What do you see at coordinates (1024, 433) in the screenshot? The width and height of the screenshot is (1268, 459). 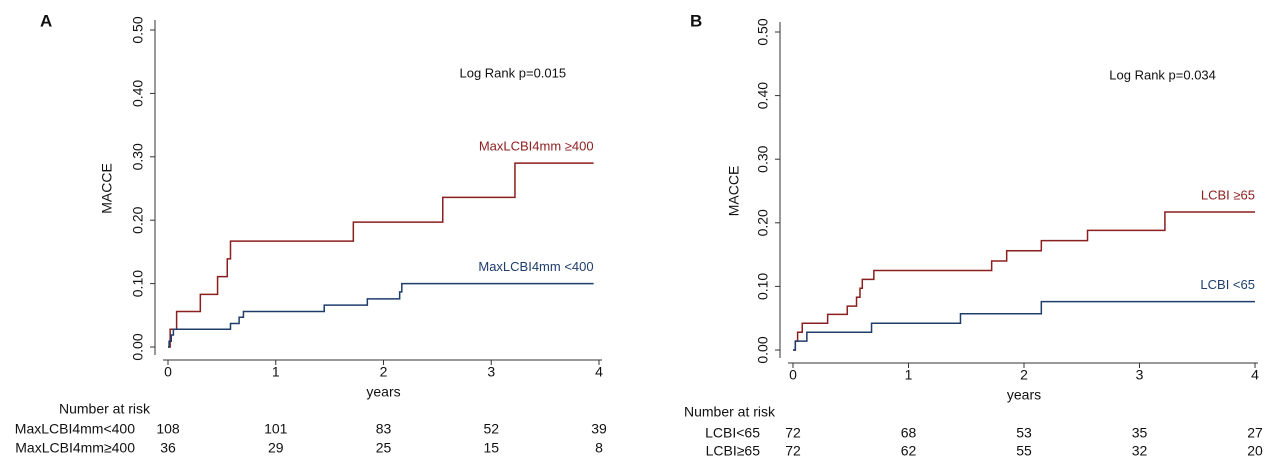 I see `risk-count: 53` at bounding box center [1024, 433].